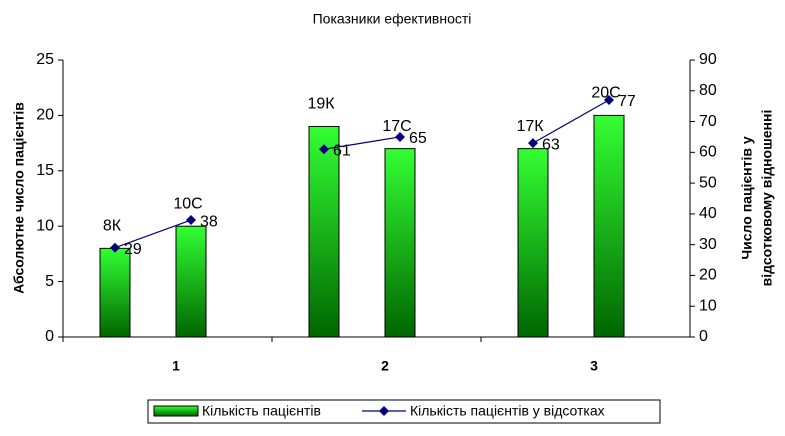 Image resolution: width=785 pixels, height=436 pixels. Describe the element at coordinates (342, 150) in the screenshot. I see `line-value-label: 61` at that location.